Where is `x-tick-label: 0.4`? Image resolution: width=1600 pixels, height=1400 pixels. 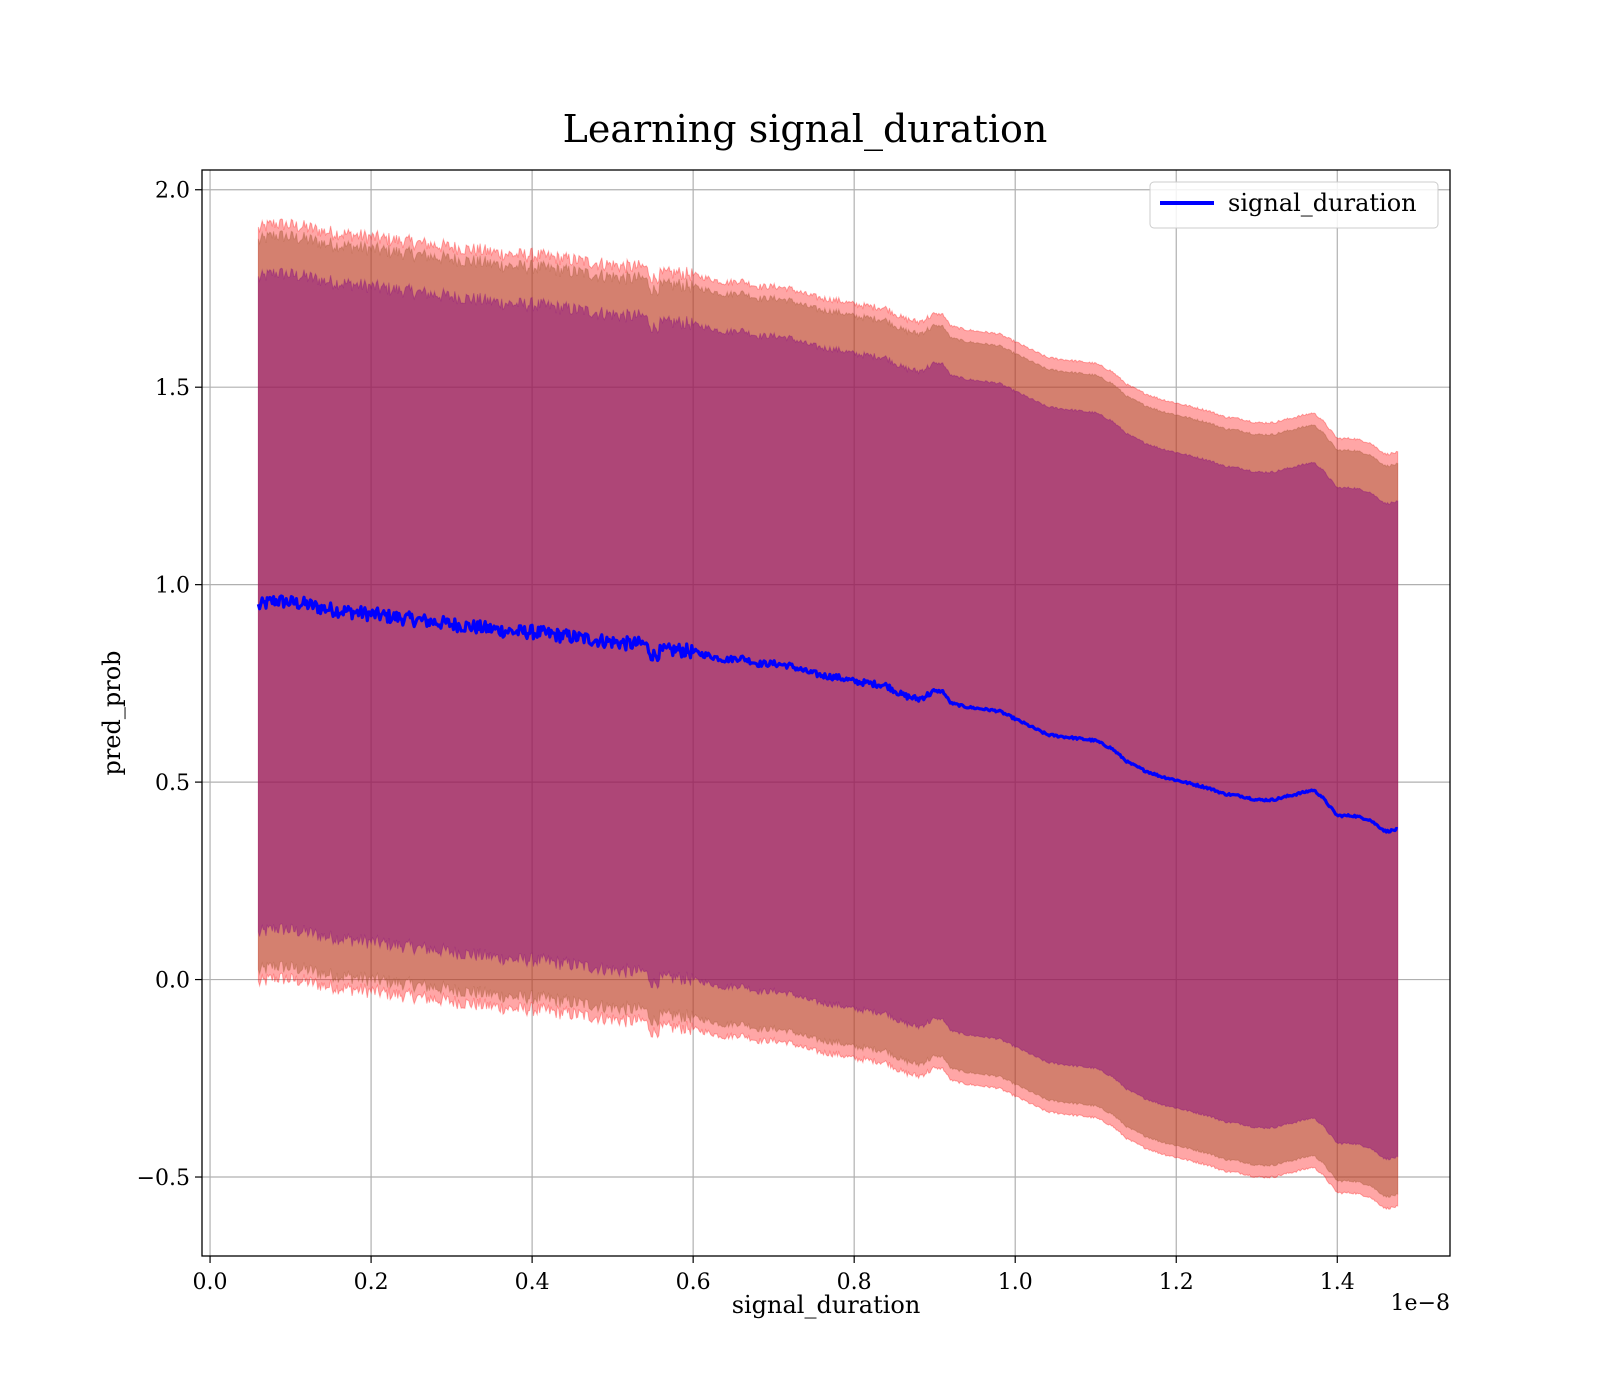
x-tick-label: 0.4 is located at coordinates (532, 1282).